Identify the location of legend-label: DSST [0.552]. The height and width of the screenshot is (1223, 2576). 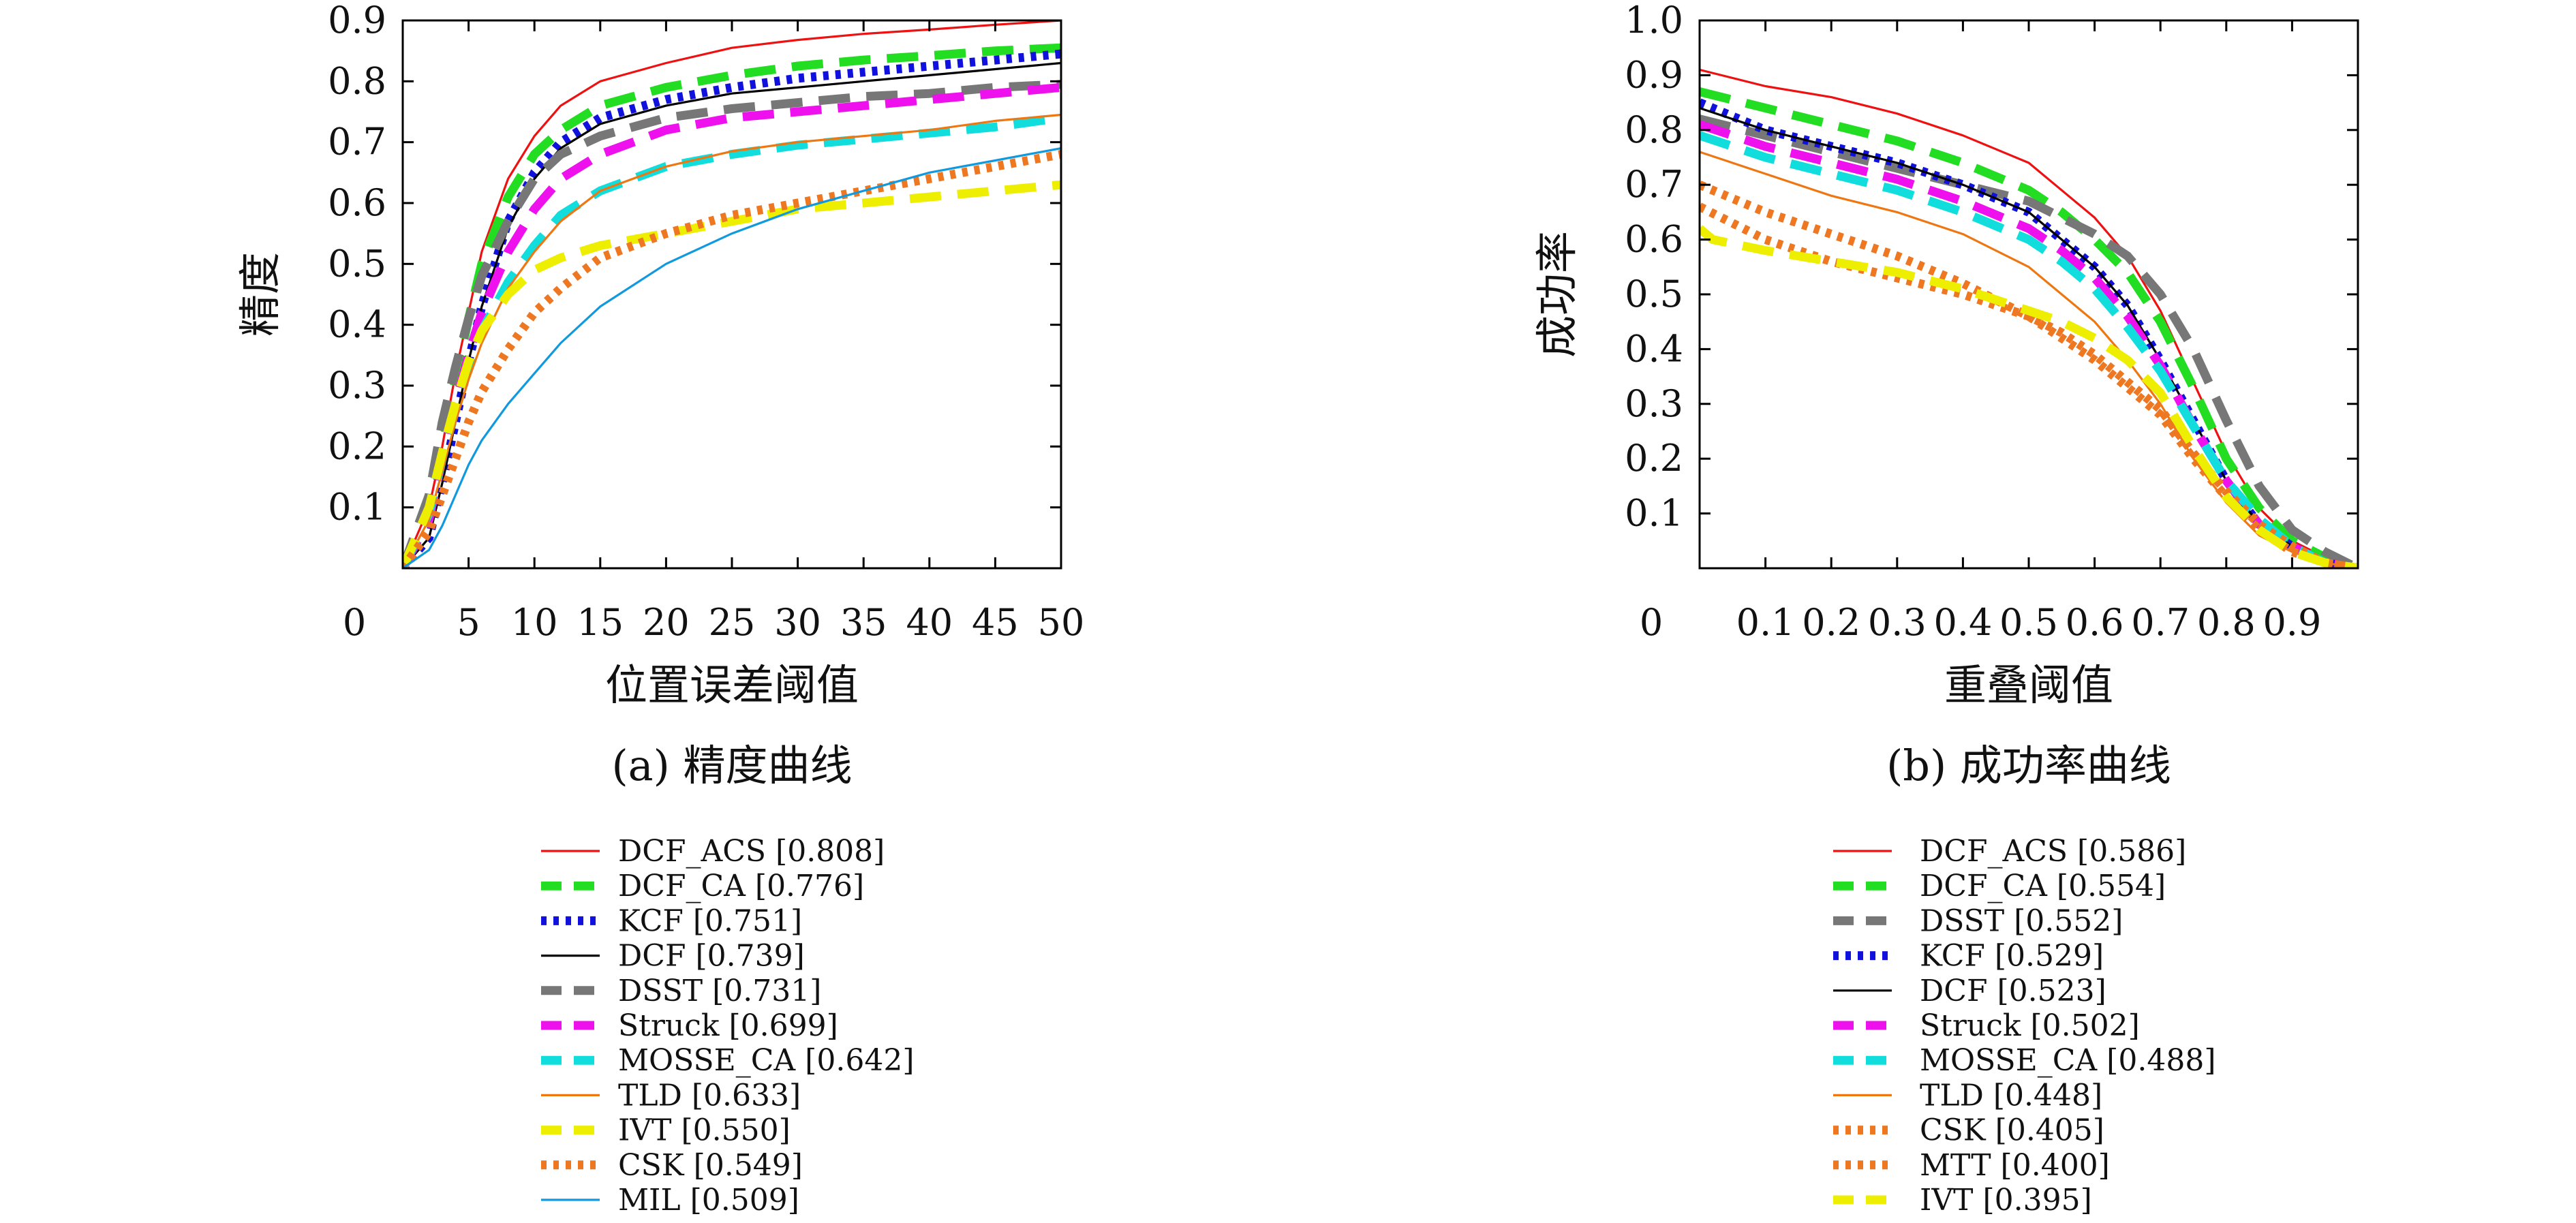
(2021, 921).